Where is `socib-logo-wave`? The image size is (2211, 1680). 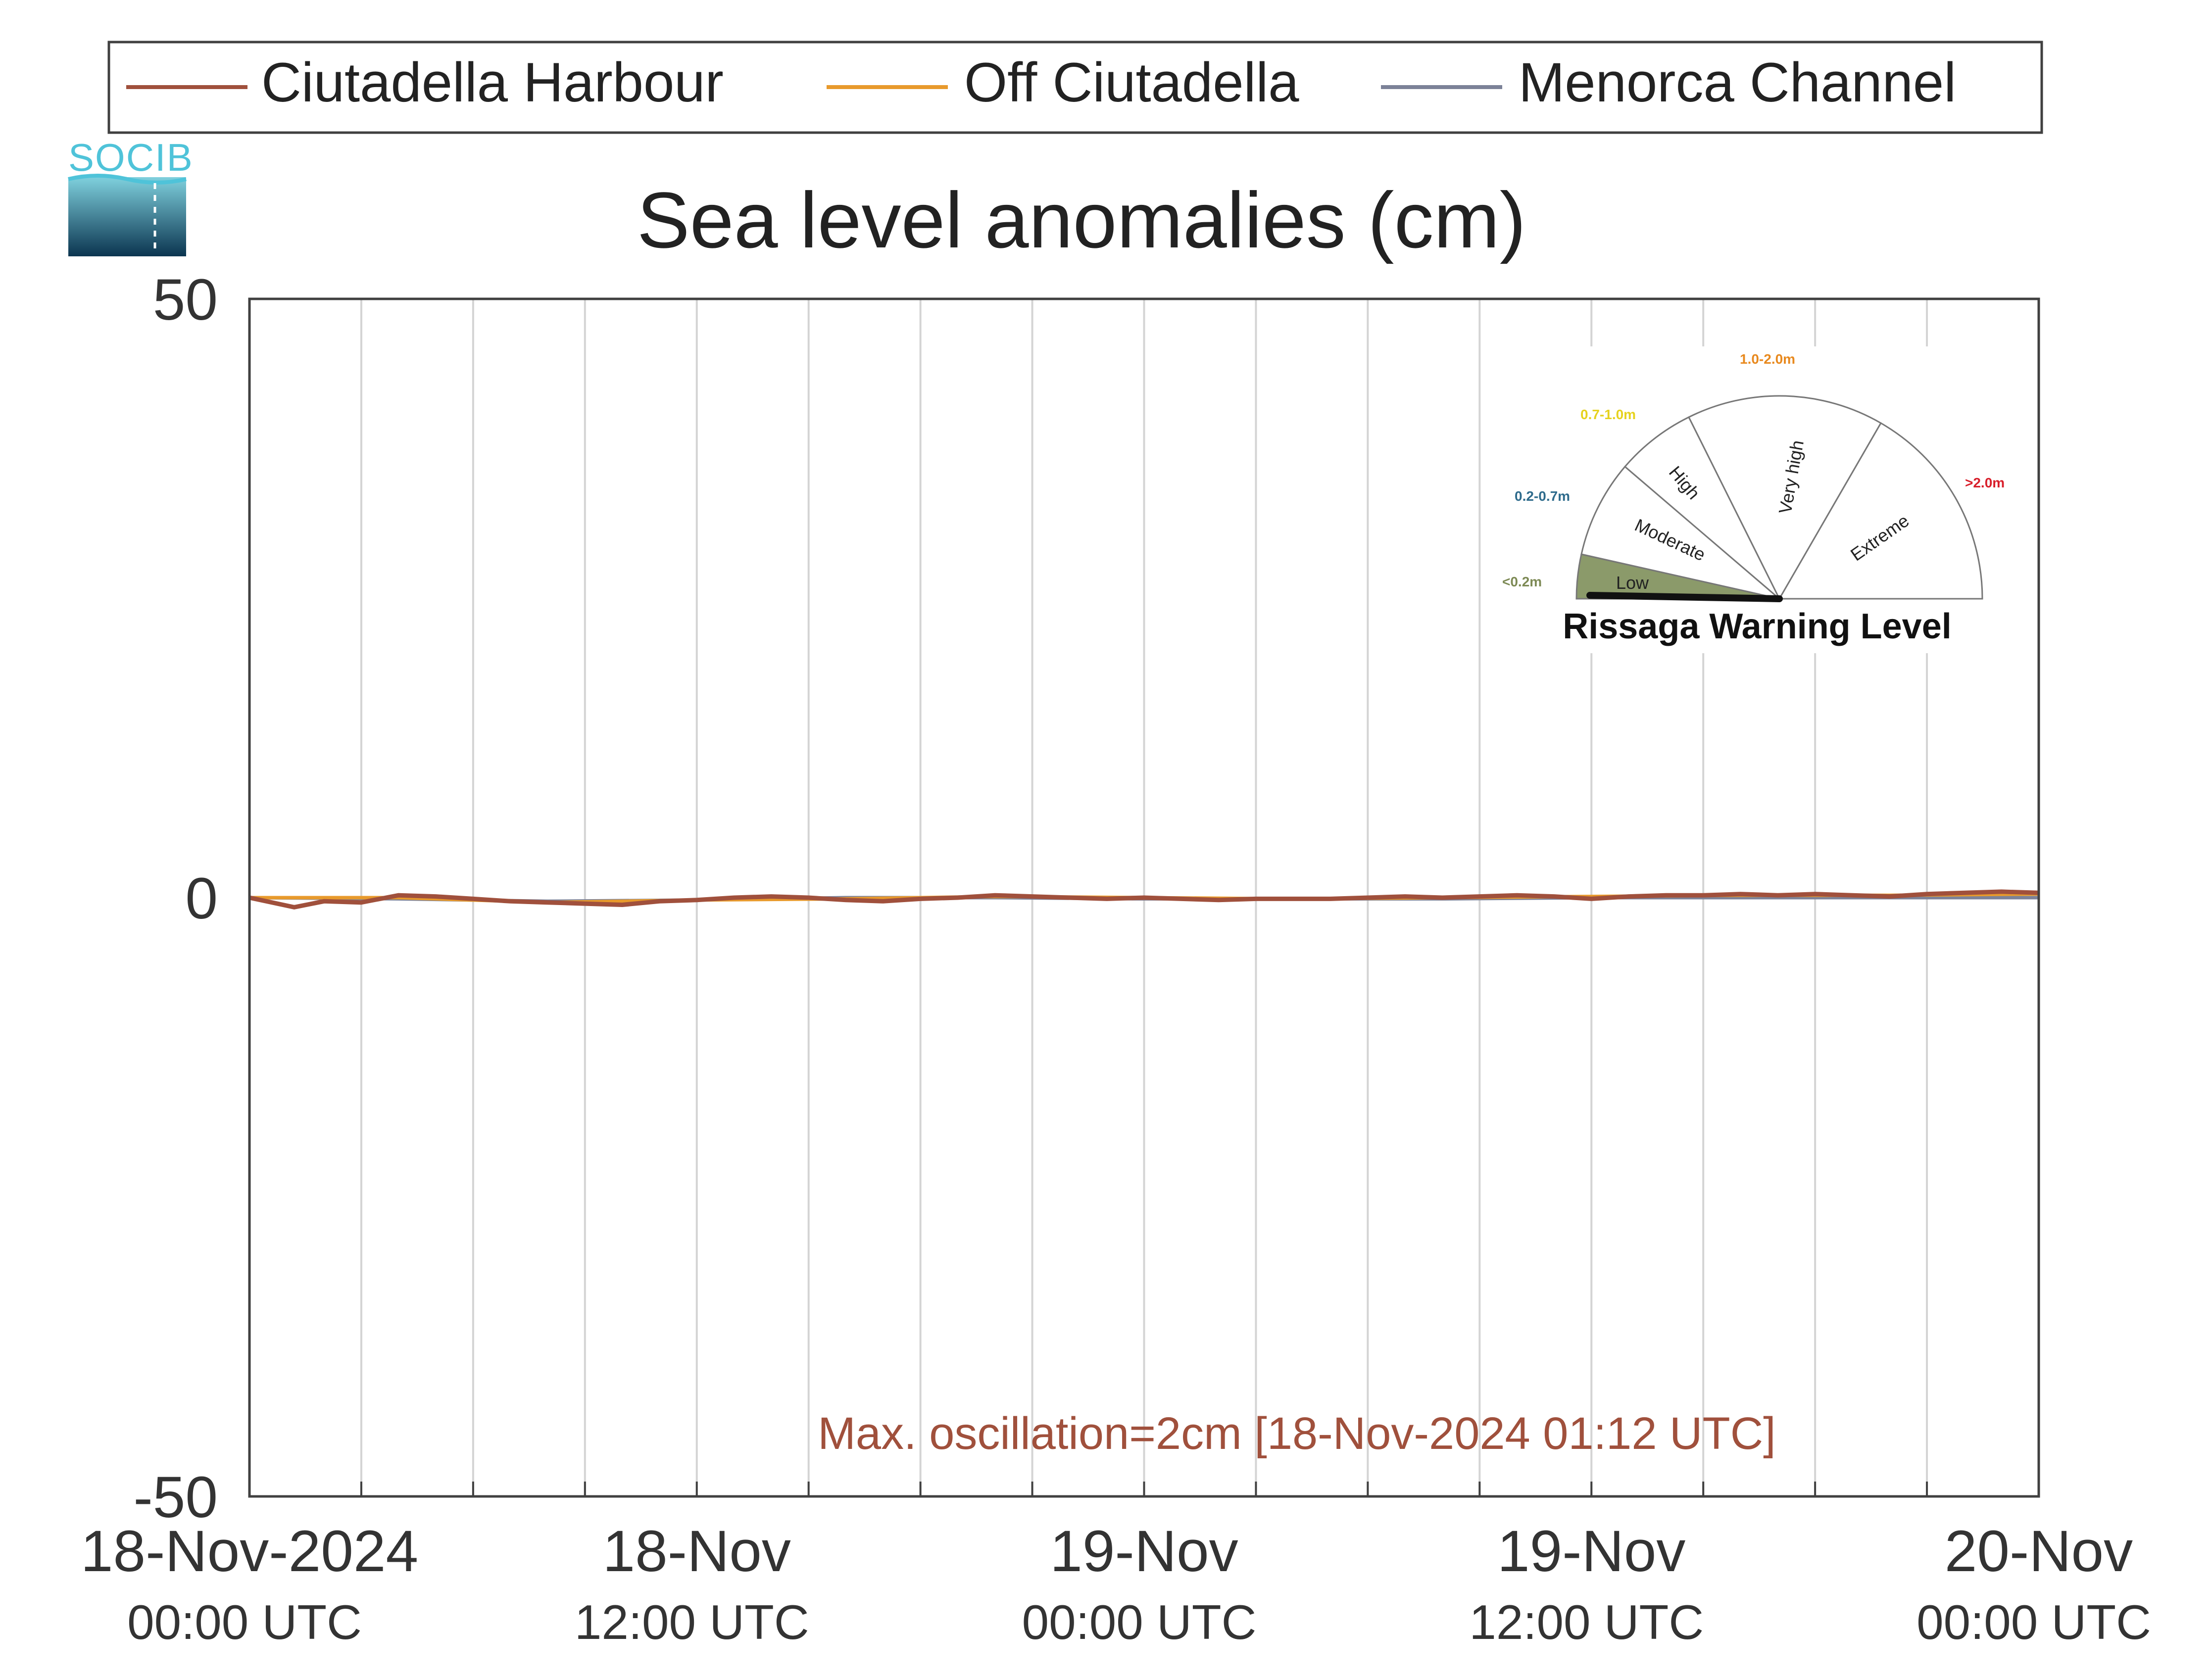
socib-logo-wave is located at coordinates (127, 217).